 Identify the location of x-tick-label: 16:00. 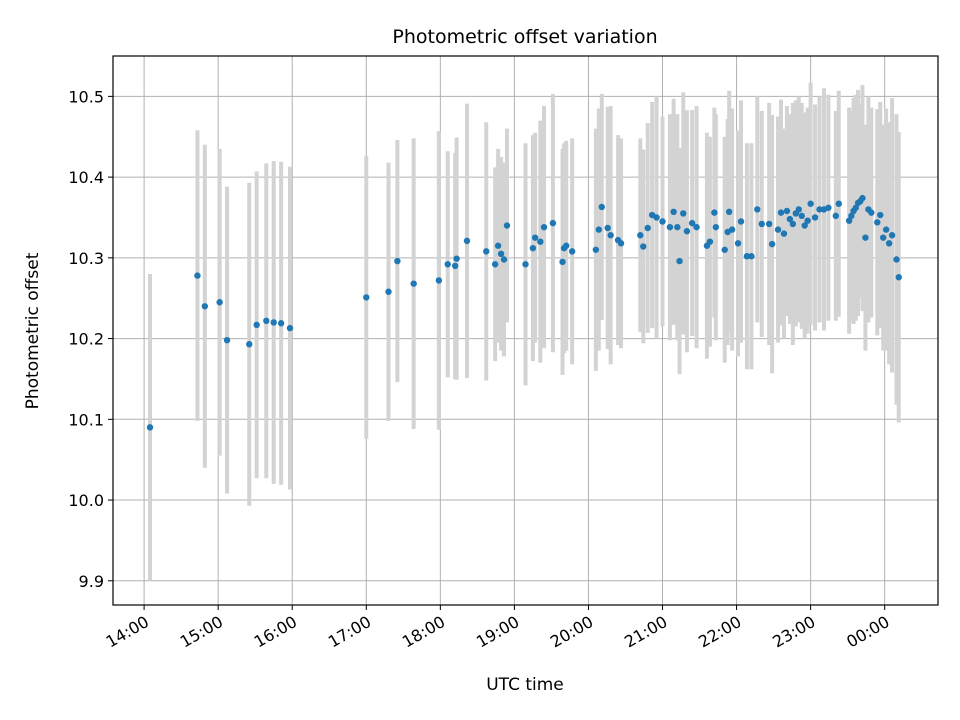
(275, 632).